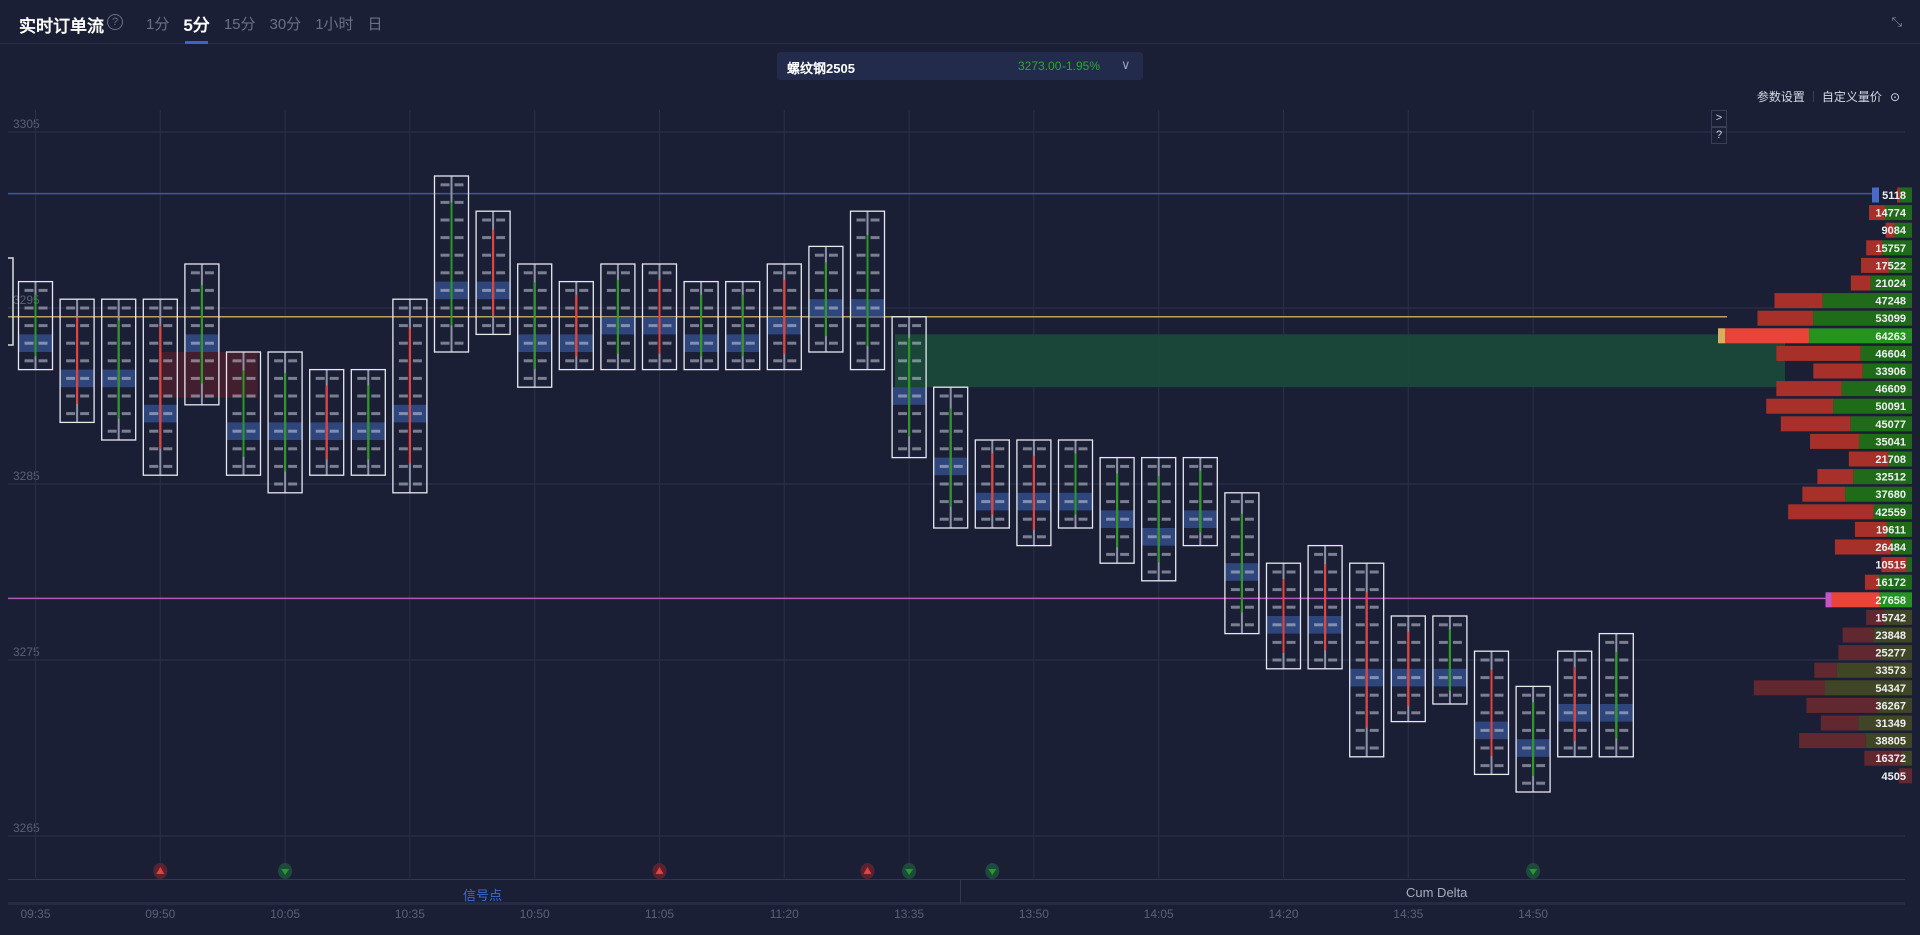 This screenshot has height=935, width=1920. I want to click on volume-label: 21024, so click(1890, 284).